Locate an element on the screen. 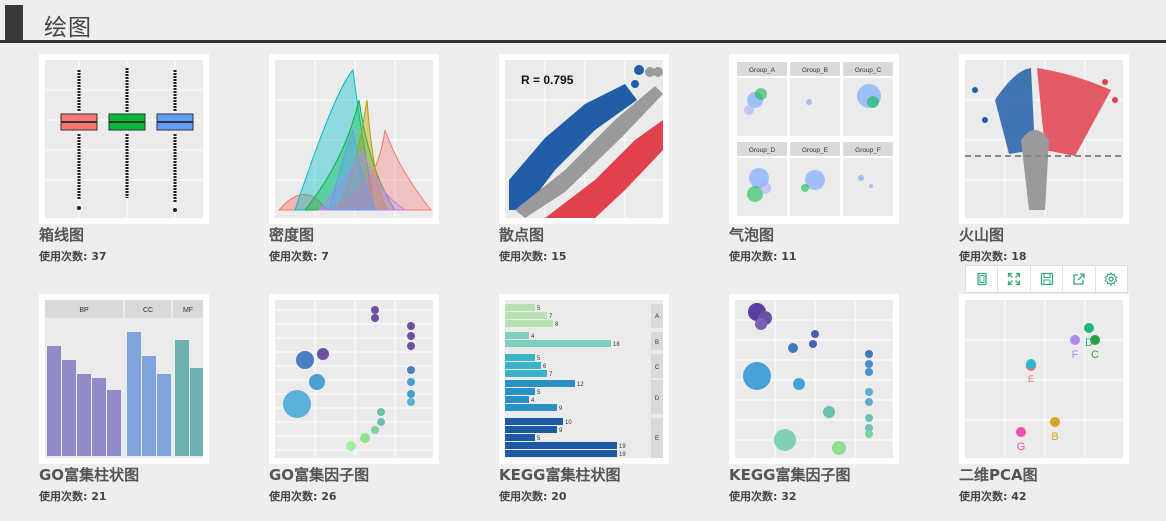 The height and width of the screenshot is (521, 1166). boxplot-thumbnail is located at coordinates (124, 139).